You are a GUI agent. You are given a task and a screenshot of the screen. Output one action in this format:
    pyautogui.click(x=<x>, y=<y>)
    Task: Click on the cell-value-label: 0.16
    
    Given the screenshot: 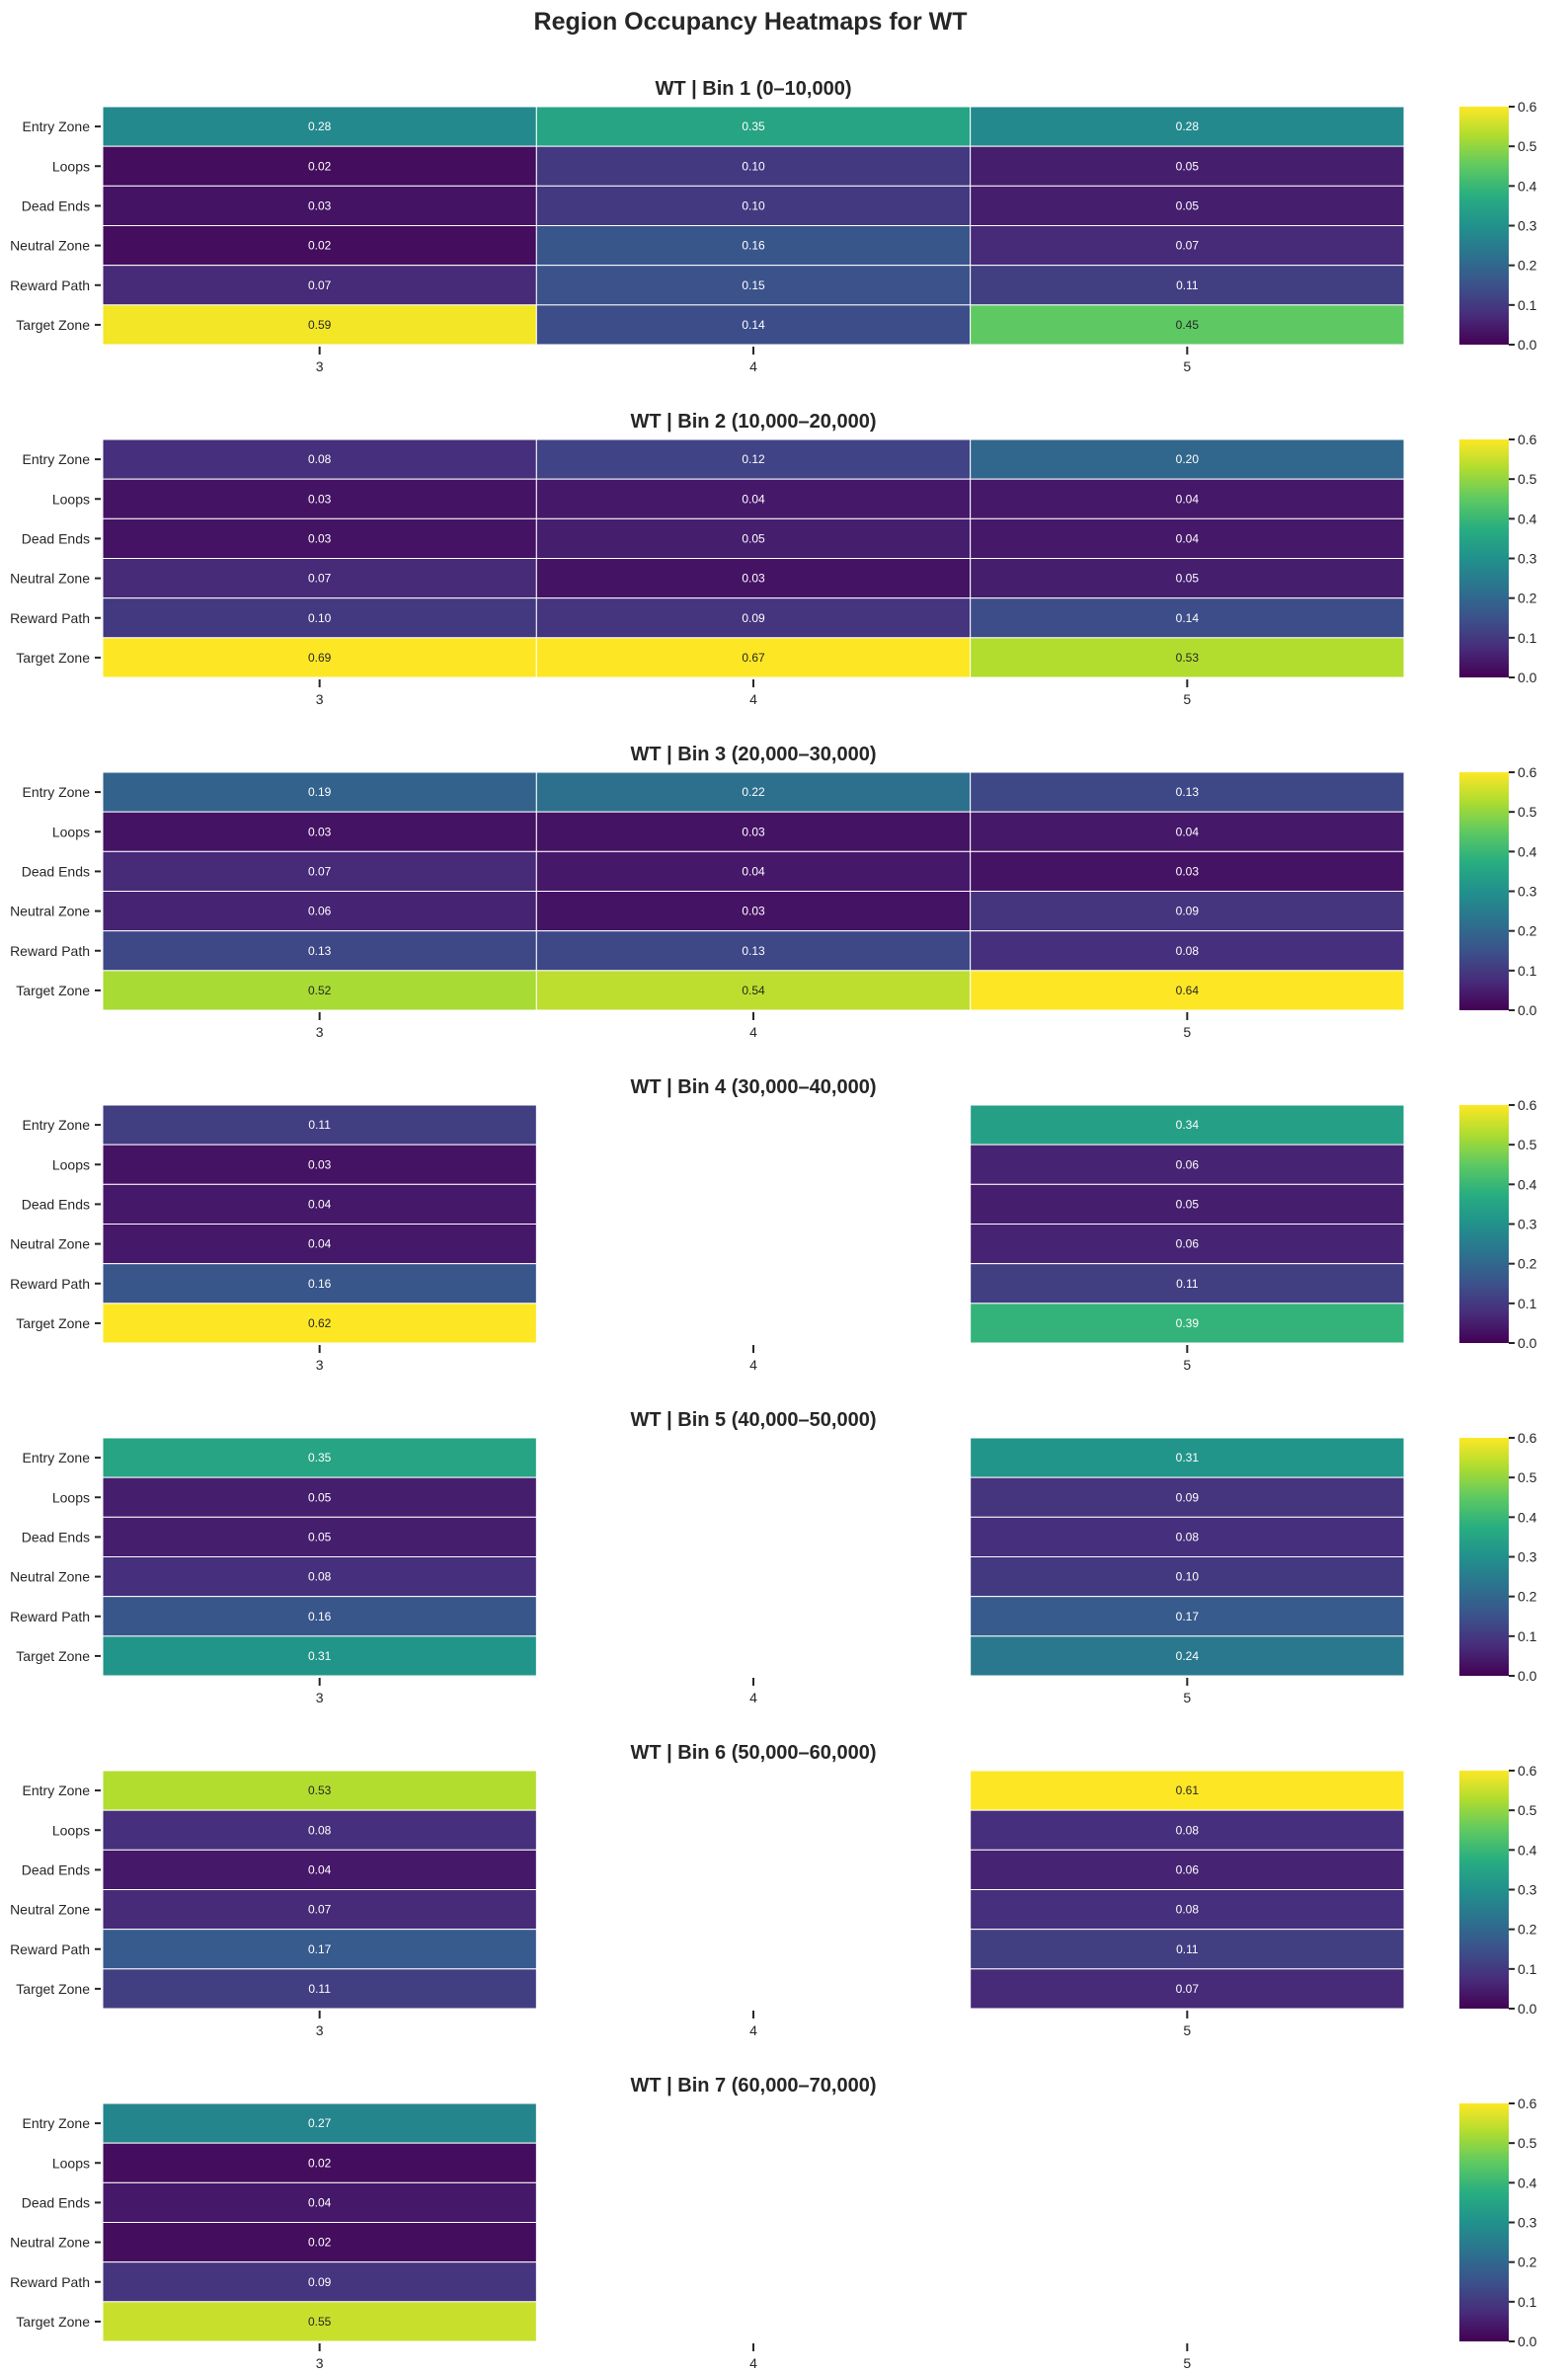 What is the action you would take?
    pyautogui.click(x=753, y=246)
    